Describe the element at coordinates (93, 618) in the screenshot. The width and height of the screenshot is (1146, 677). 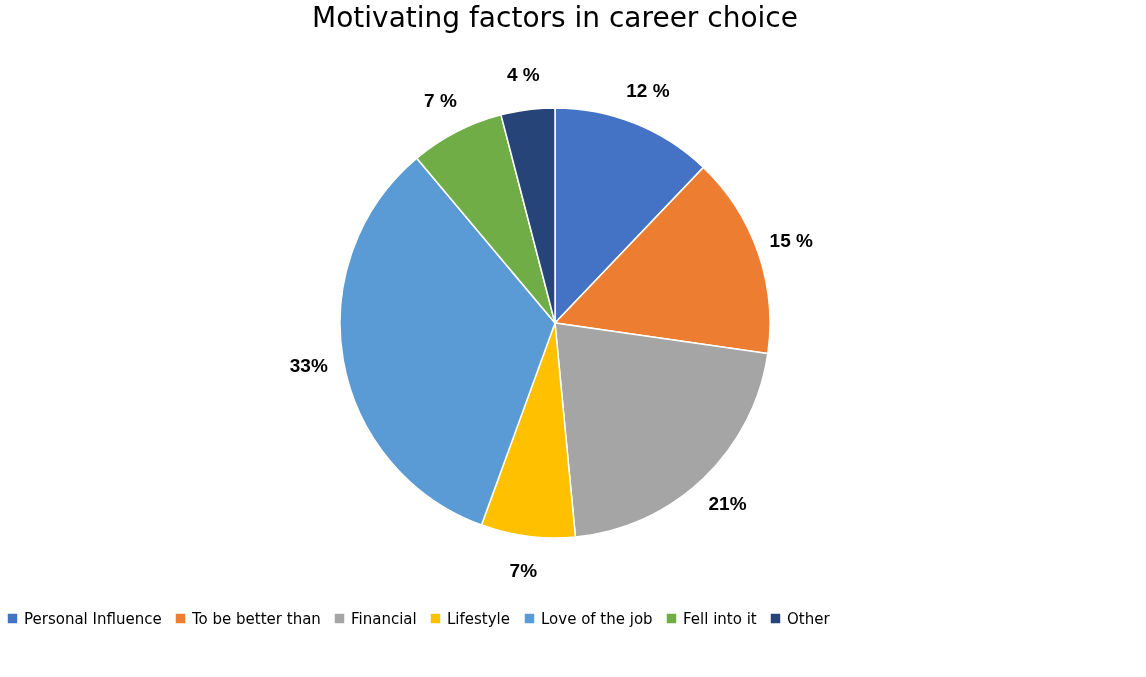
I see `legend-label: Personal Influence` at that location.